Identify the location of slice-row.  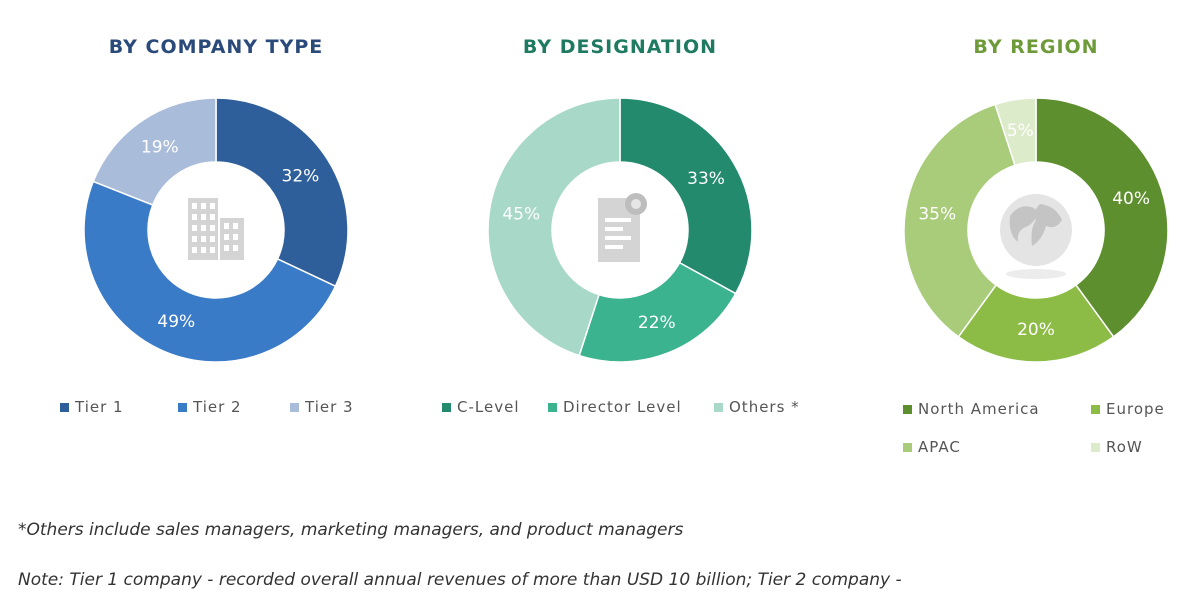
(1015, 132).